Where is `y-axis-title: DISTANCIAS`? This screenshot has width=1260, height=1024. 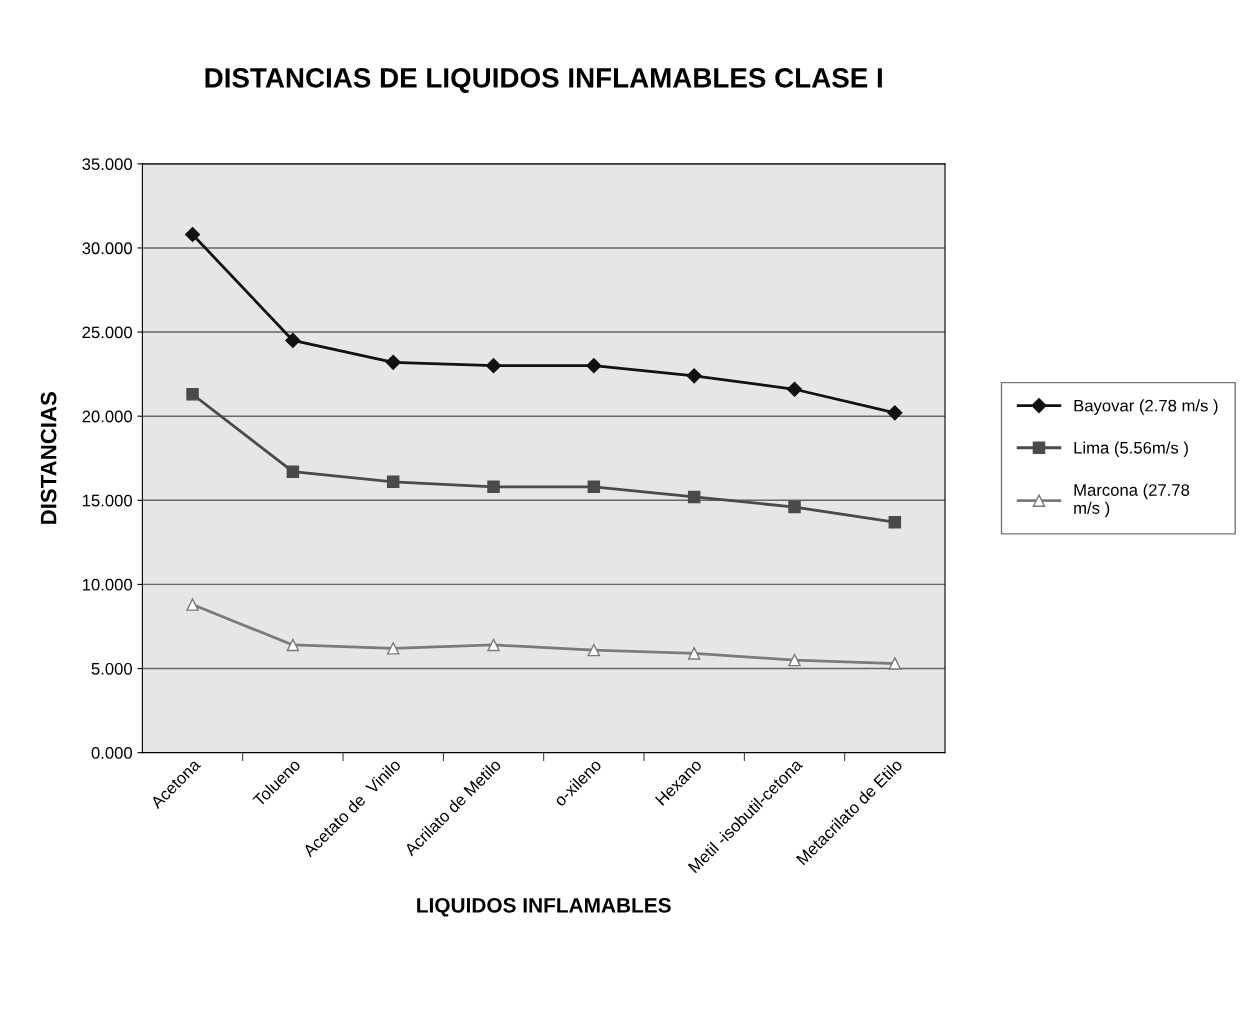
y-axis-title: DISTANCIAS is located at coordinates (48, 458).